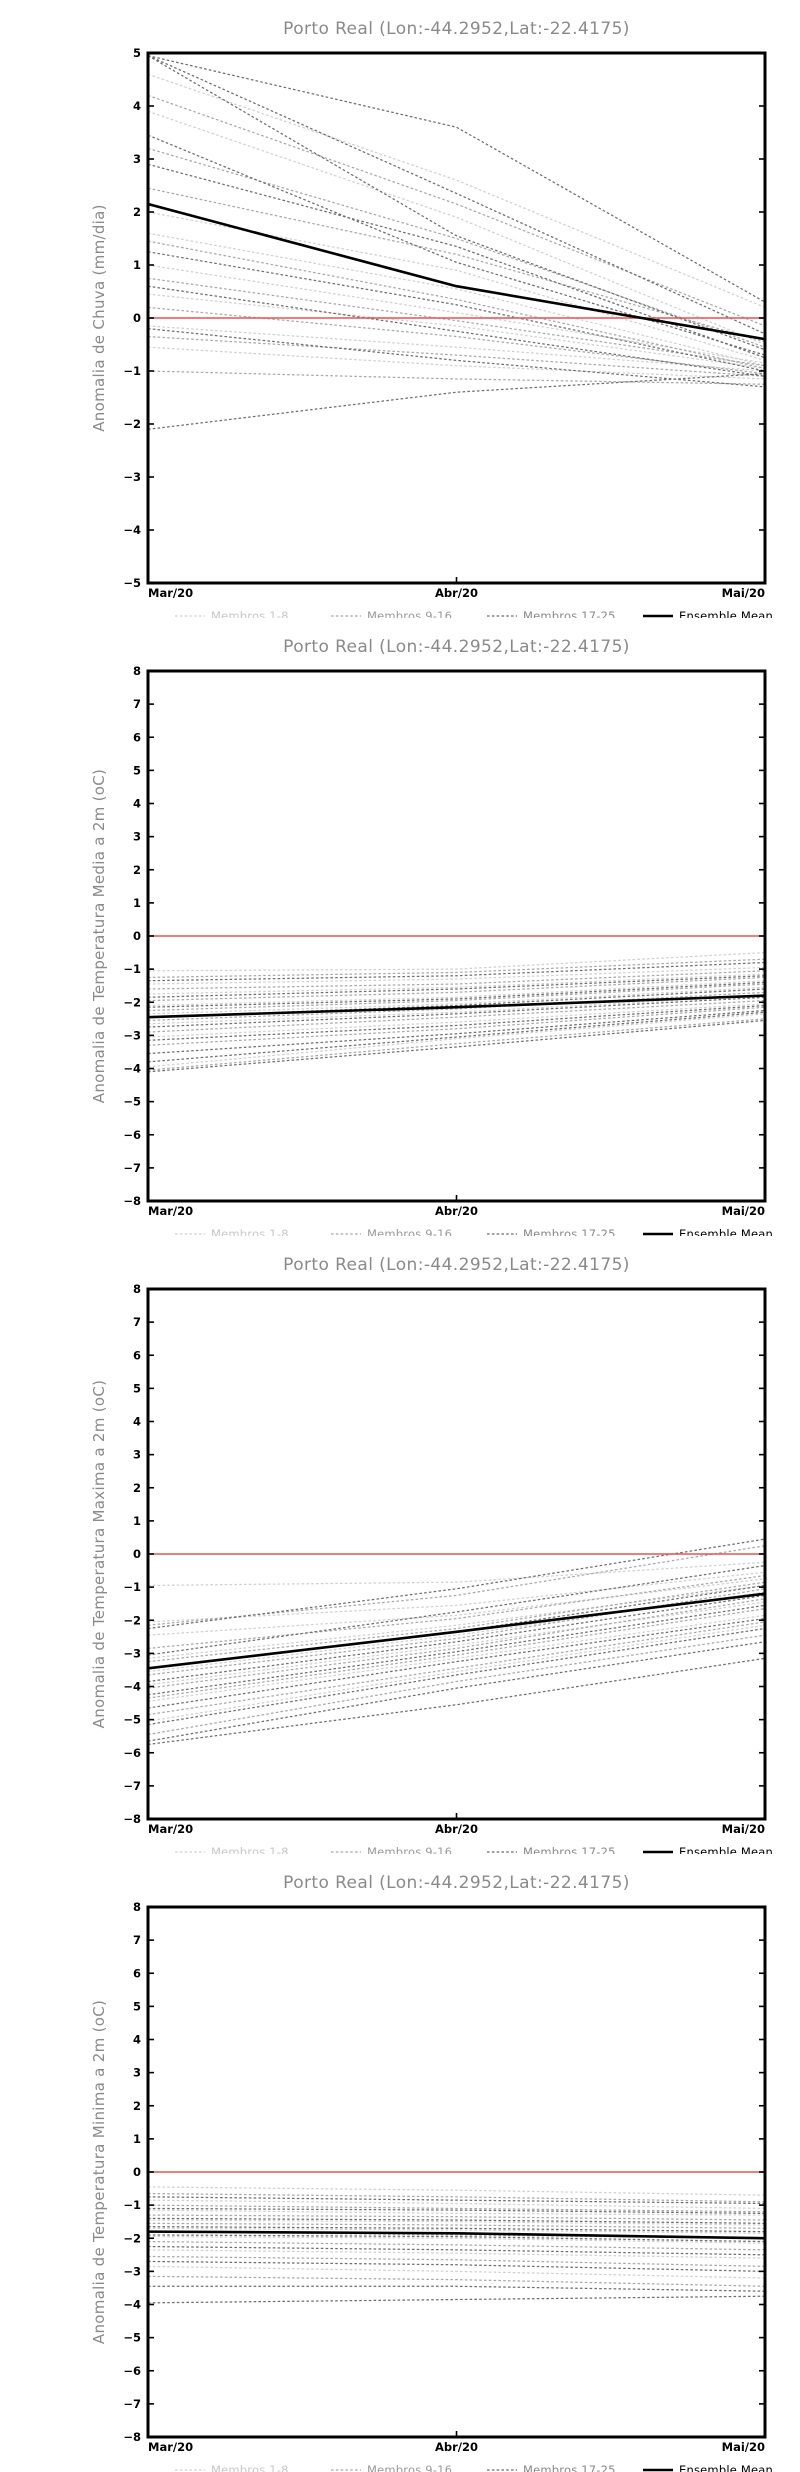  I want to click on y-axis-label: Anomalia de Temperatura Media a 2m (oC), so click(99, 936).